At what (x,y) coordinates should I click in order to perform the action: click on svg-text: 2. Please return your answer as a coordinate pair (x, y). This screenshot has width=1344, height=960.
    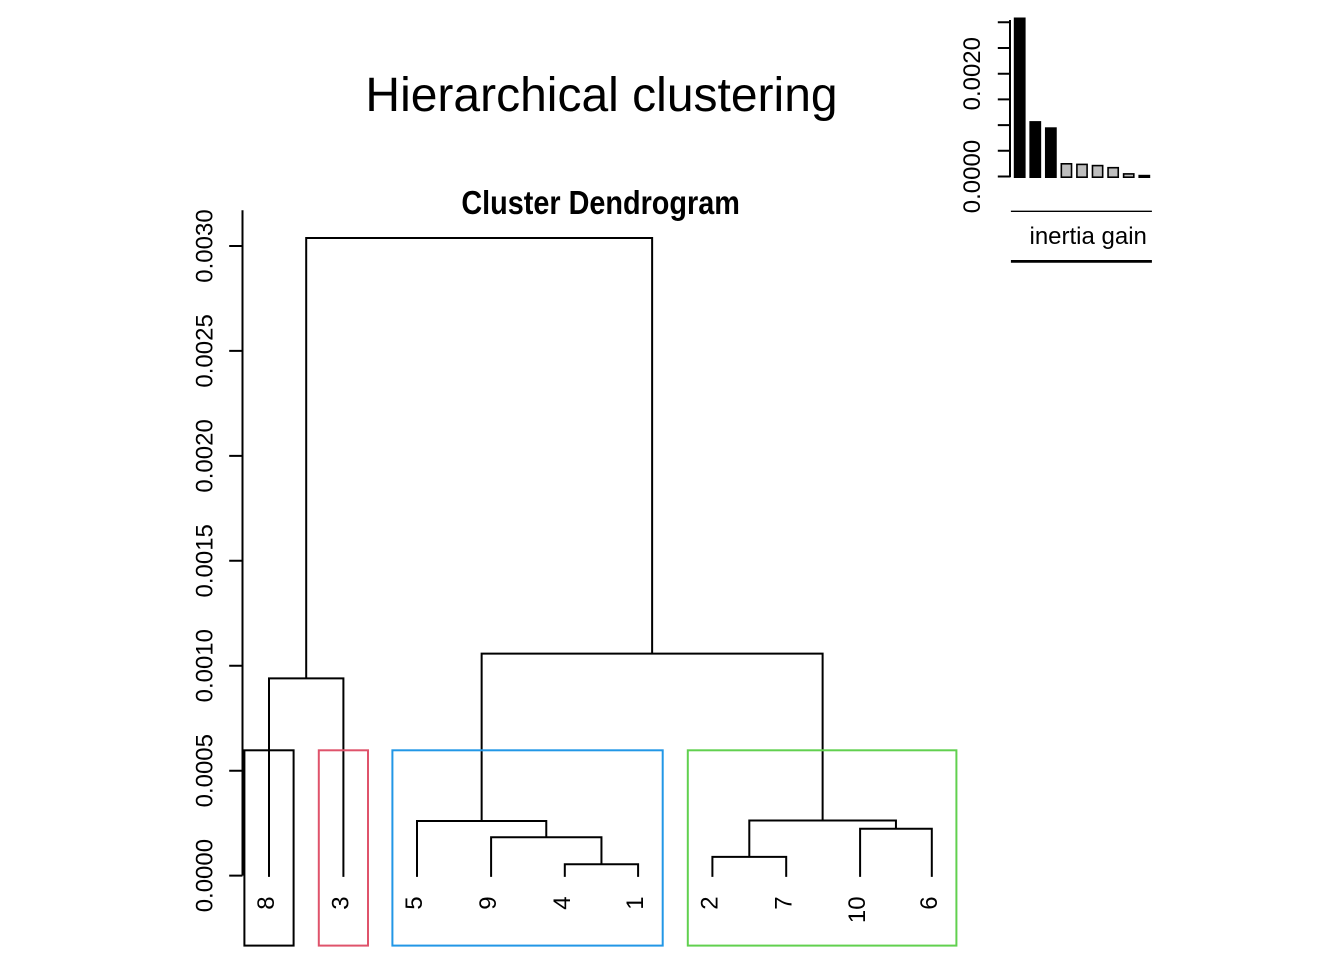
    Looking at the image, I should click on (710, 902).